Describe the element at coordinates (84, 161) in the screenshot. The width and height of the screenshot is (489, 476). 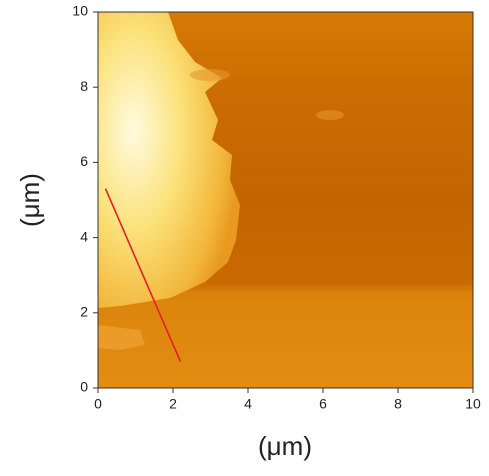
I see `y-tick-label: 6` at that location.